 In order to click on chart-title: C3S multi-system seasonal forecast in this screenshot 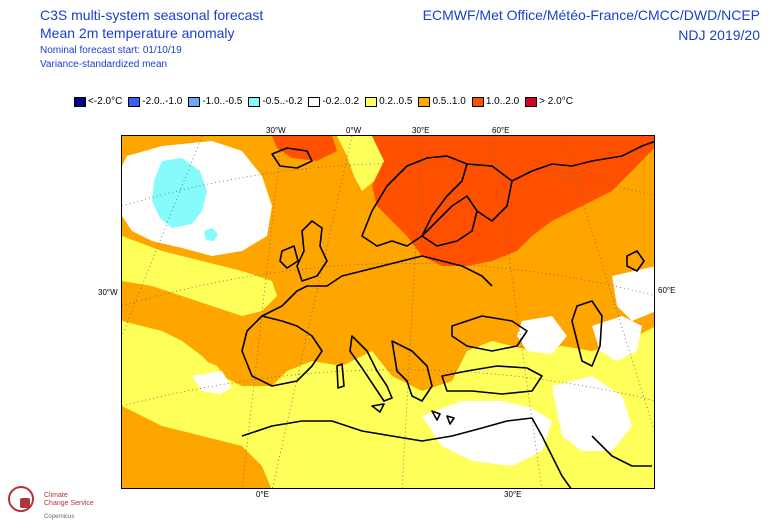, I will do `click(152, 15)`.